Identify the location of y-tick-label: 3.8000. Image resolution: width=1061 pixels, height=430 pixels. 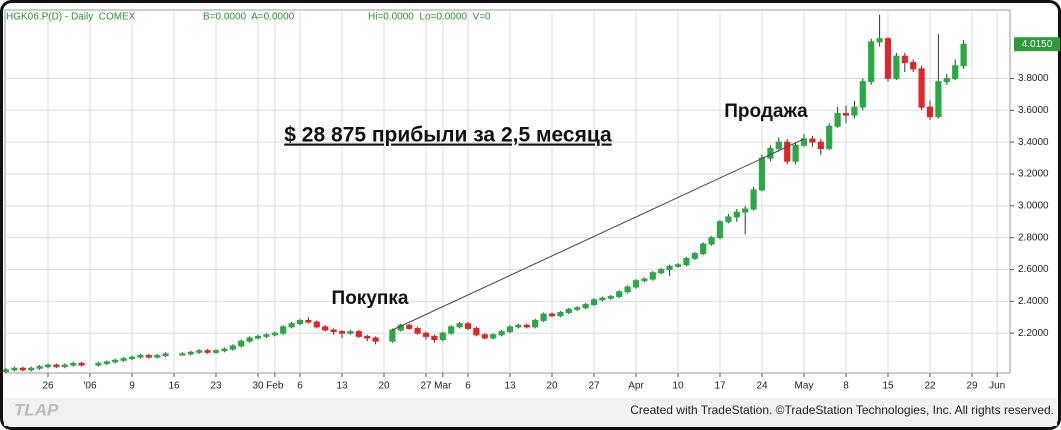
(1033, 78).